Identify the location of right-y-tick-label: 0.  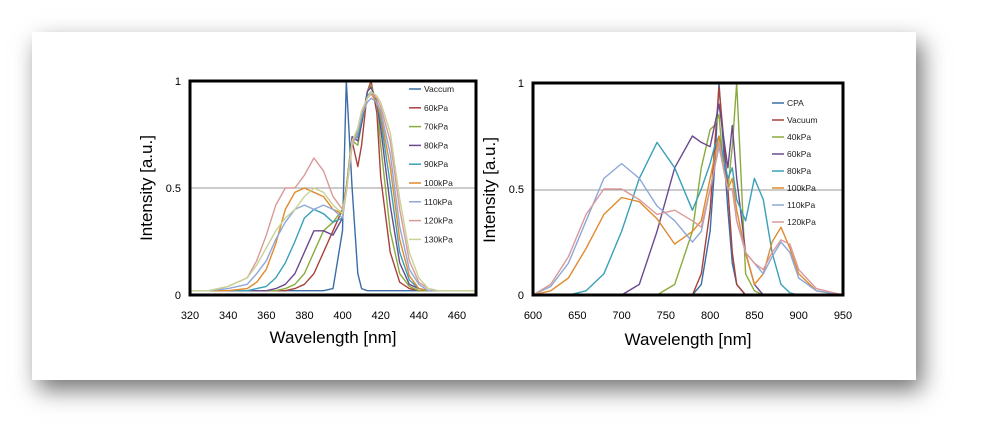
(521, 296).